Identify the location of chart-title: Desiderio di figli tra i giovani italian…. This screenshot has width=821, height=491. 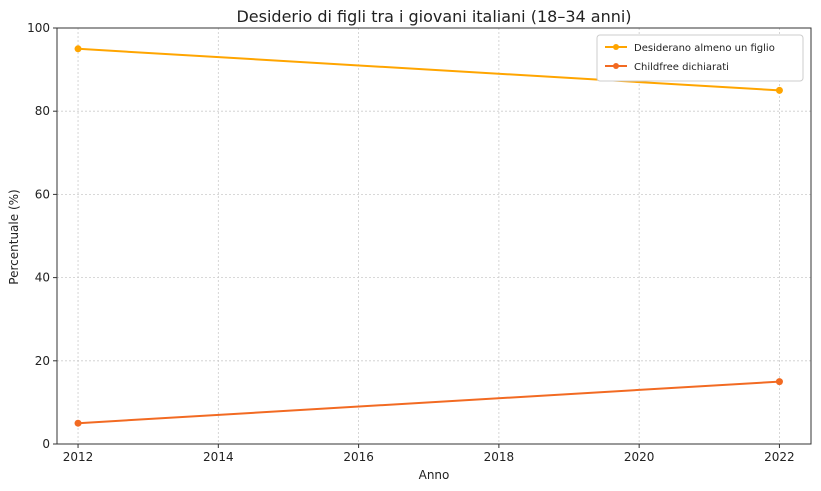
(433, 16).